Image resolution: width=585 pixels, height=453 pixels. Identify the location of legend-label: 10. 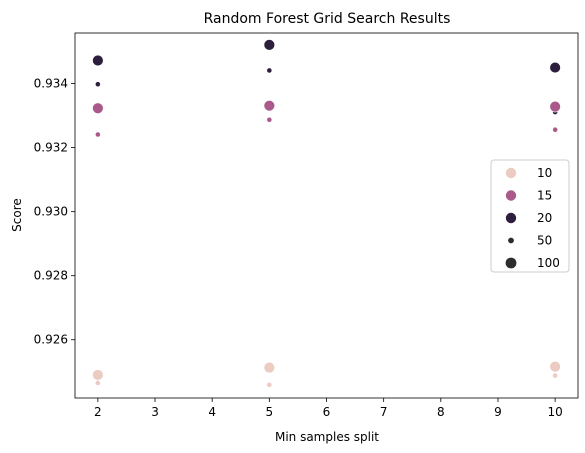
(544, 173).